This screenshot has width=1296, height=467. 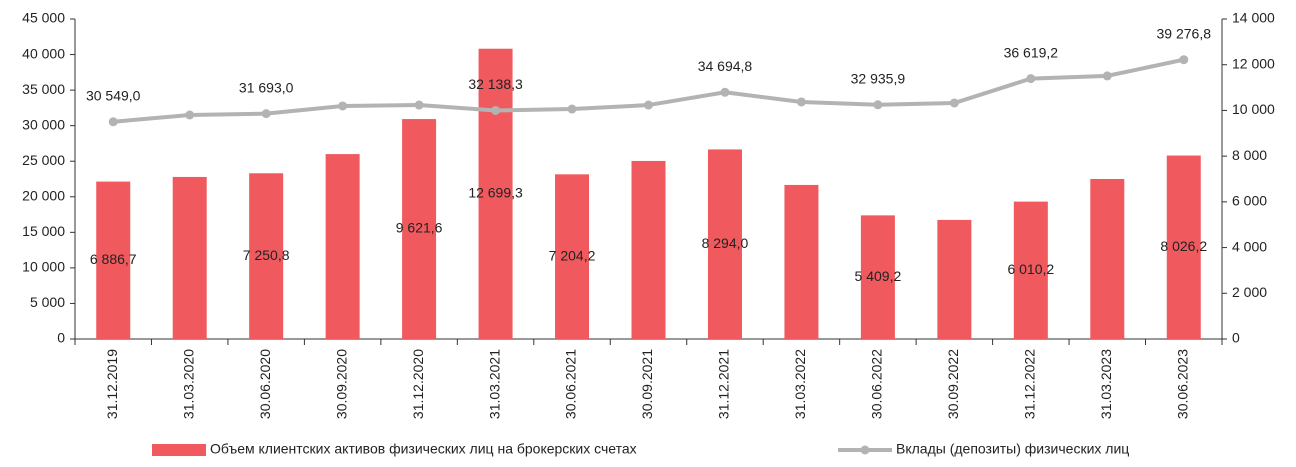 What do you see at coordinates (1030, 384) in the screenshot?
I see `x-tick-label: 31.12.2022` at bounding box center [1030, 384].